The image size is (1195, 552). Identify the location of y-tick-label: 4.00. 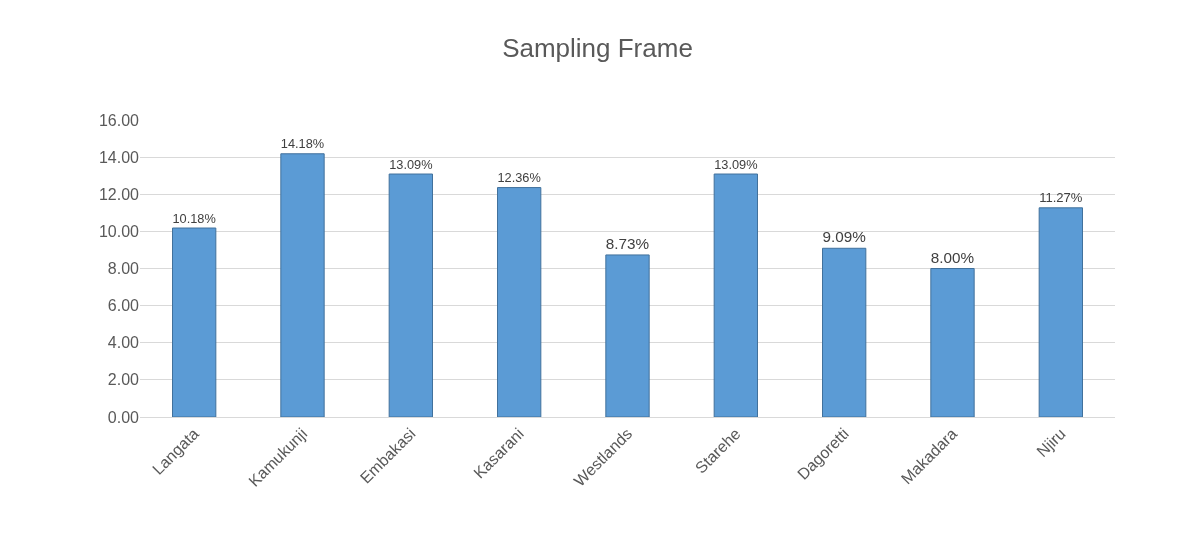
(123, 343).